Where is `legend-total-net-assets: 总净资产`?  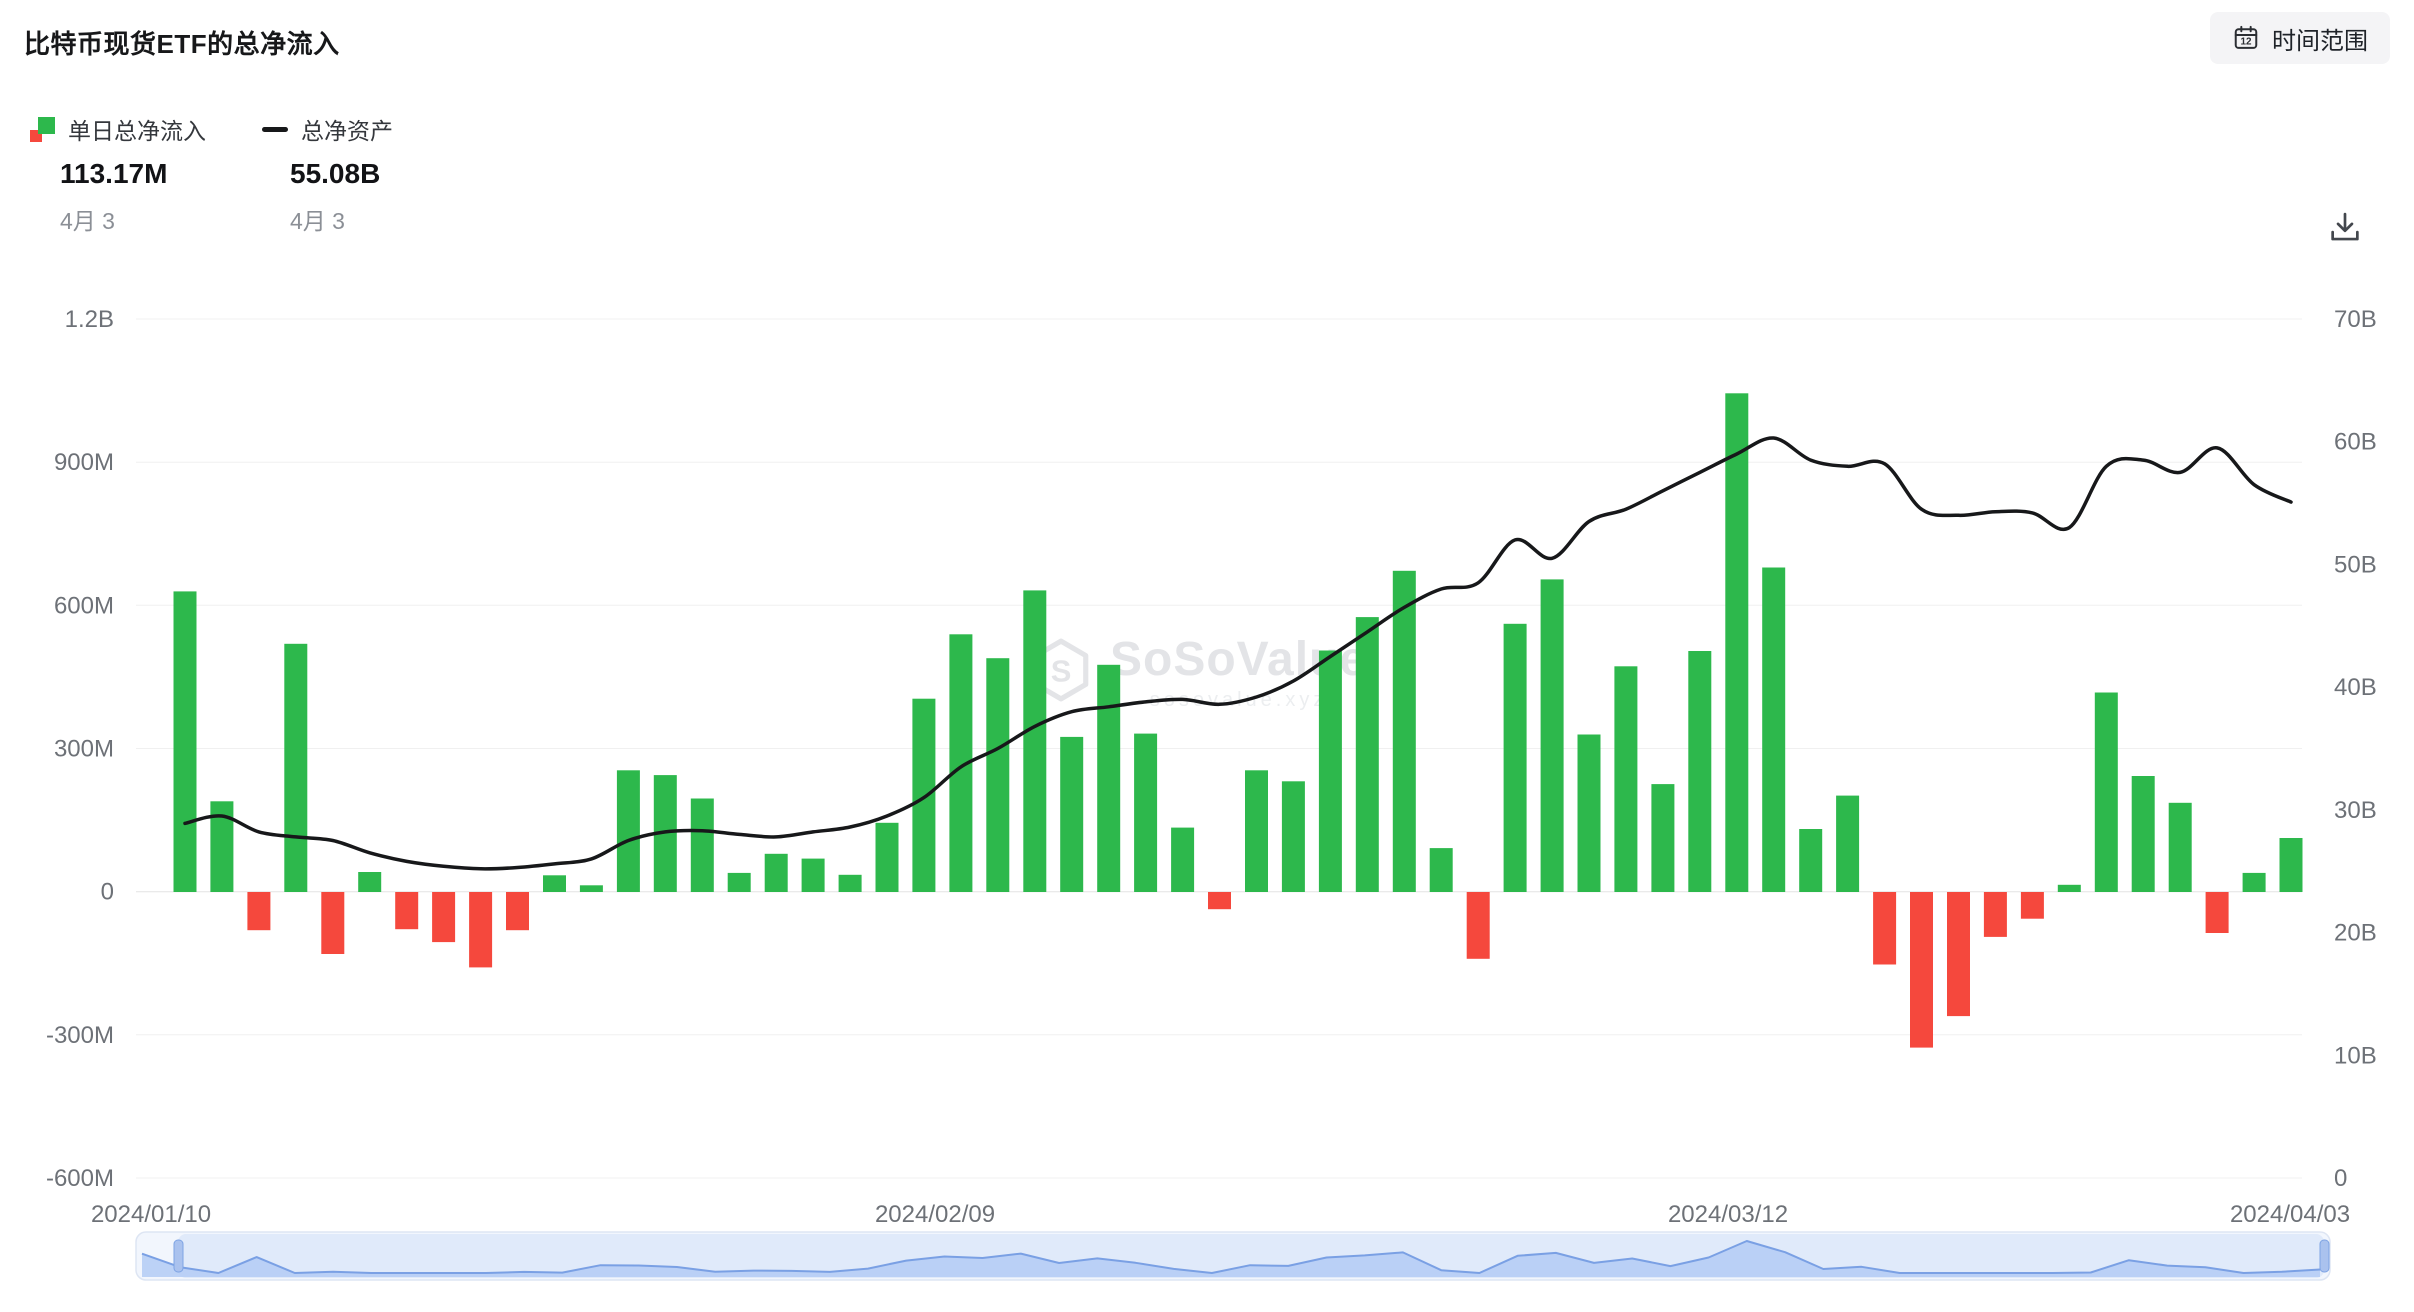 legend-total-net-assets: 总净资产 is located at coordinates (327, 129).